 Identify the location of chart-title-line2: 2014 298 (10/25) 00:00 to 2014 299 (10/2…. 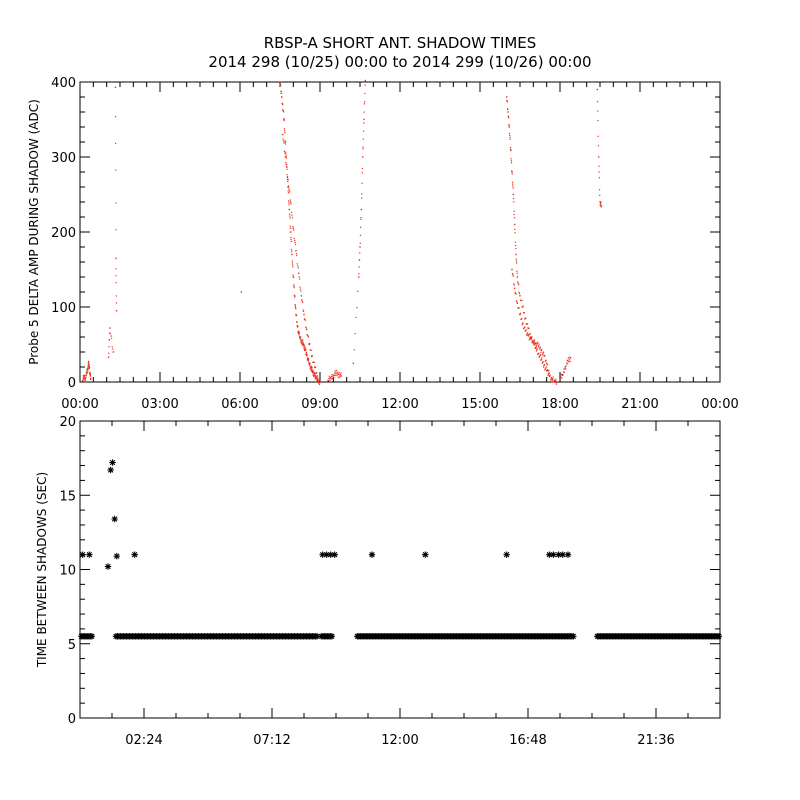
(399, 62).